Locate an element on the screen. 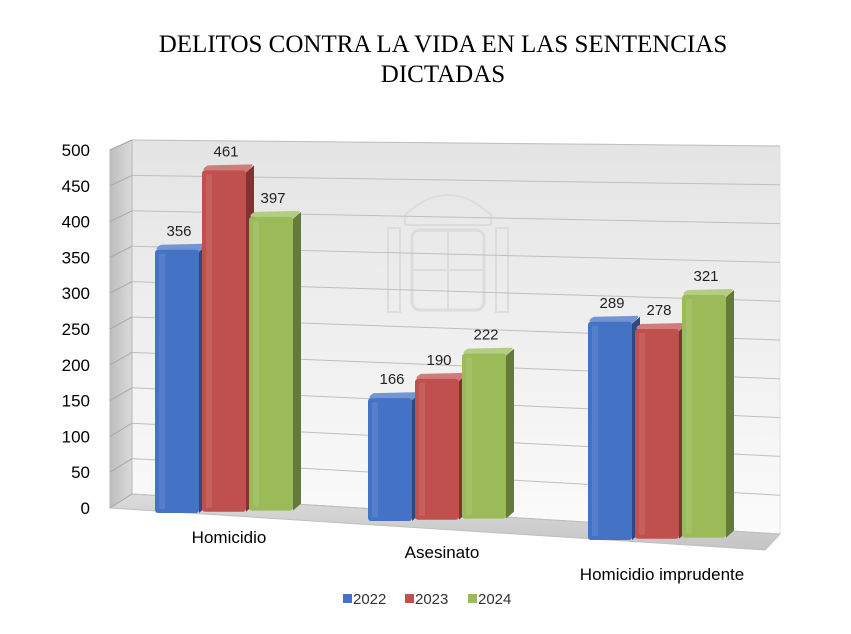 This screenshot has width=851, height=634. data-label: 166 is located at coordinates (391, 379).